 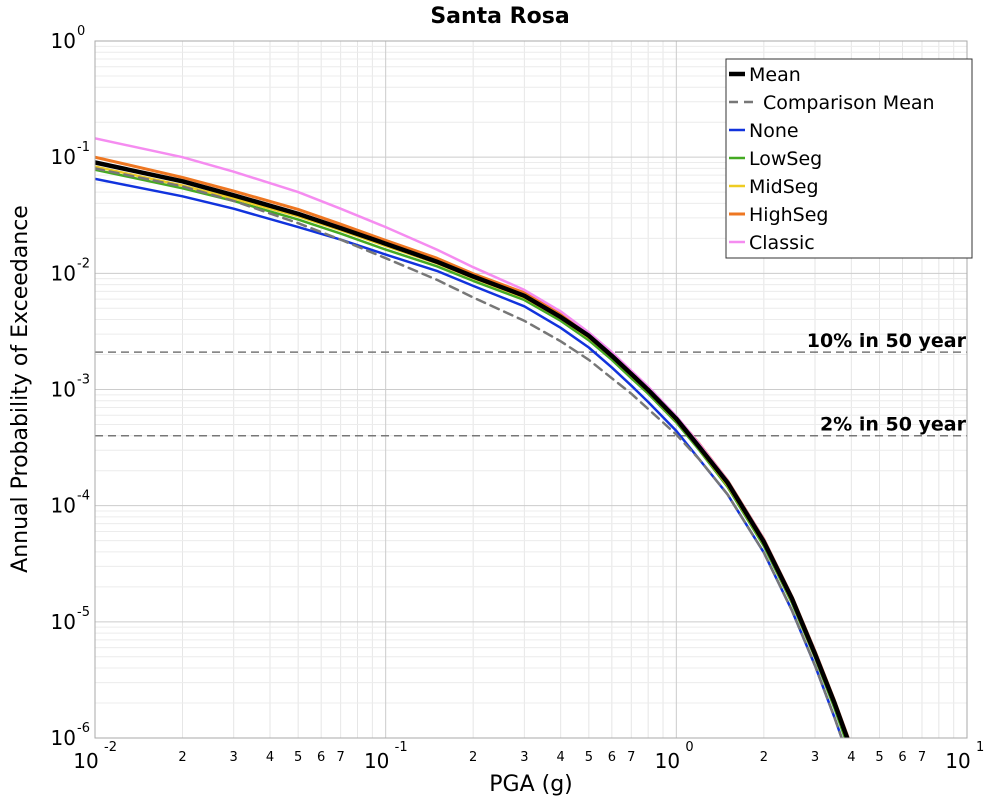 I want to click on reference-line-label: 10% in 50 year, so click(x=887, y=341).